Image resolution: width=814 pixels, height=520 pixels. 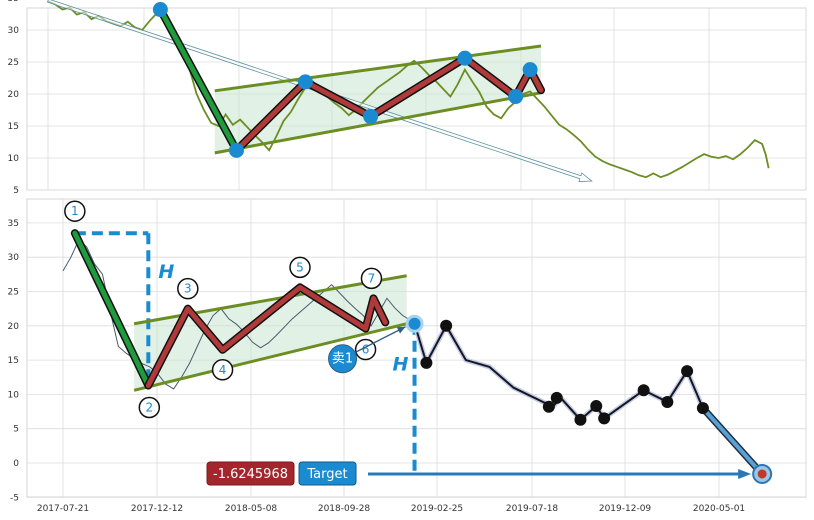 I want to click on sell-badge-label: 卖1, so click(x=342, y=359).